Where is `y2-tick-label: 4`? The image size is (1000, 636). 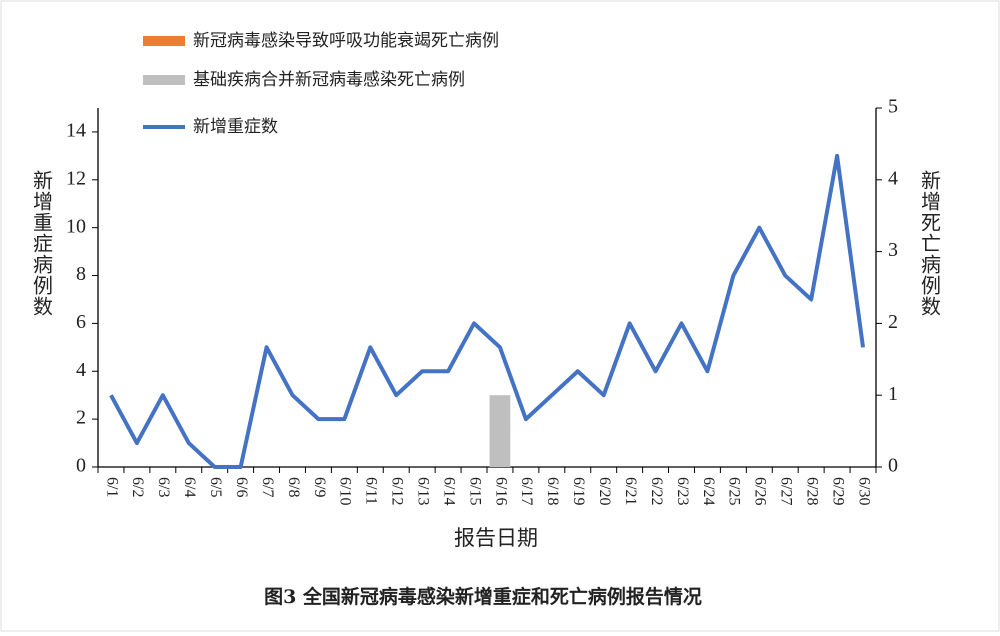
y2-tick-label: 4 is located at coordinates (893, 178).